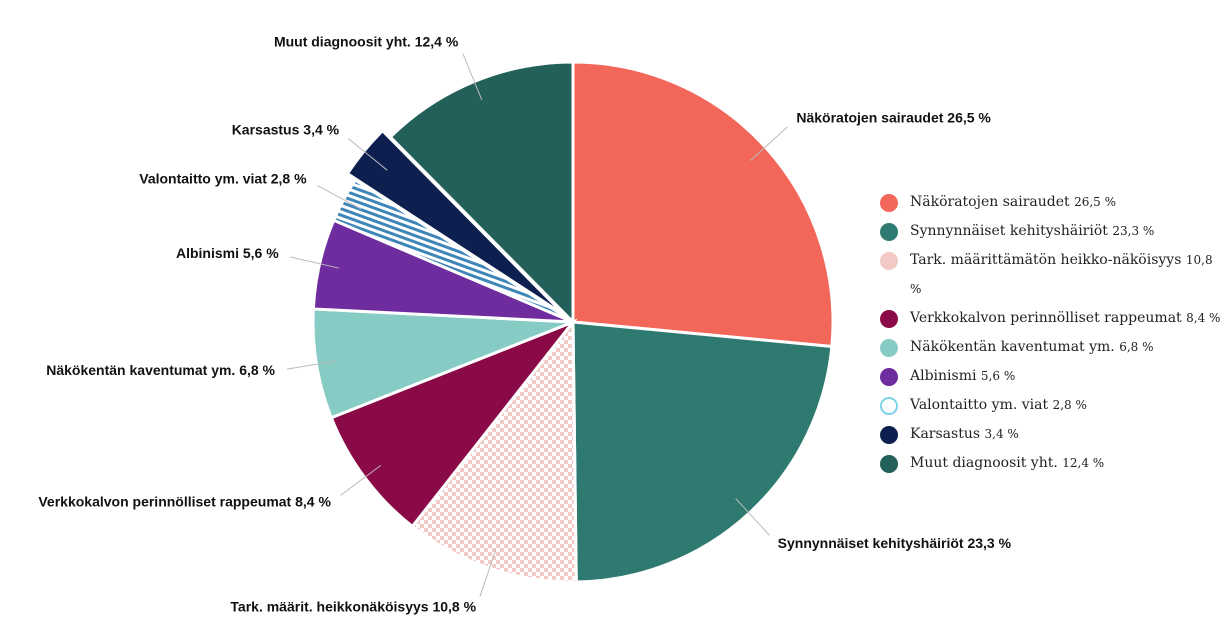  I want to click on legend-label: Albinismi, so click(943, 376).